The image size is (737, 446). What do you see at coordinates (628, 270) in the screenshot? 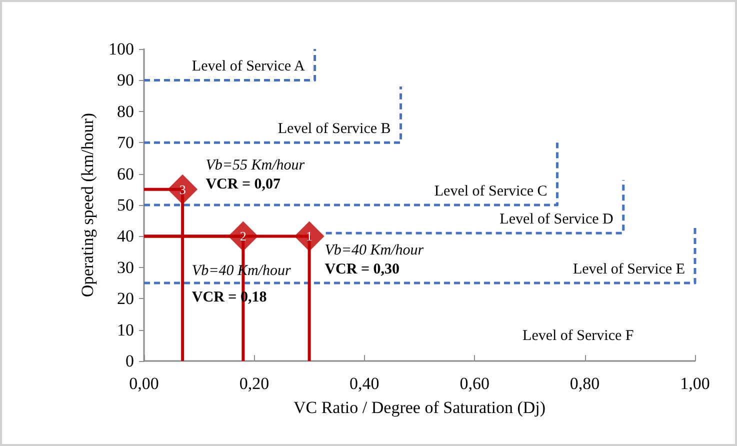
I see `series-label: Level of Service E` at bounding box center [628, 270].